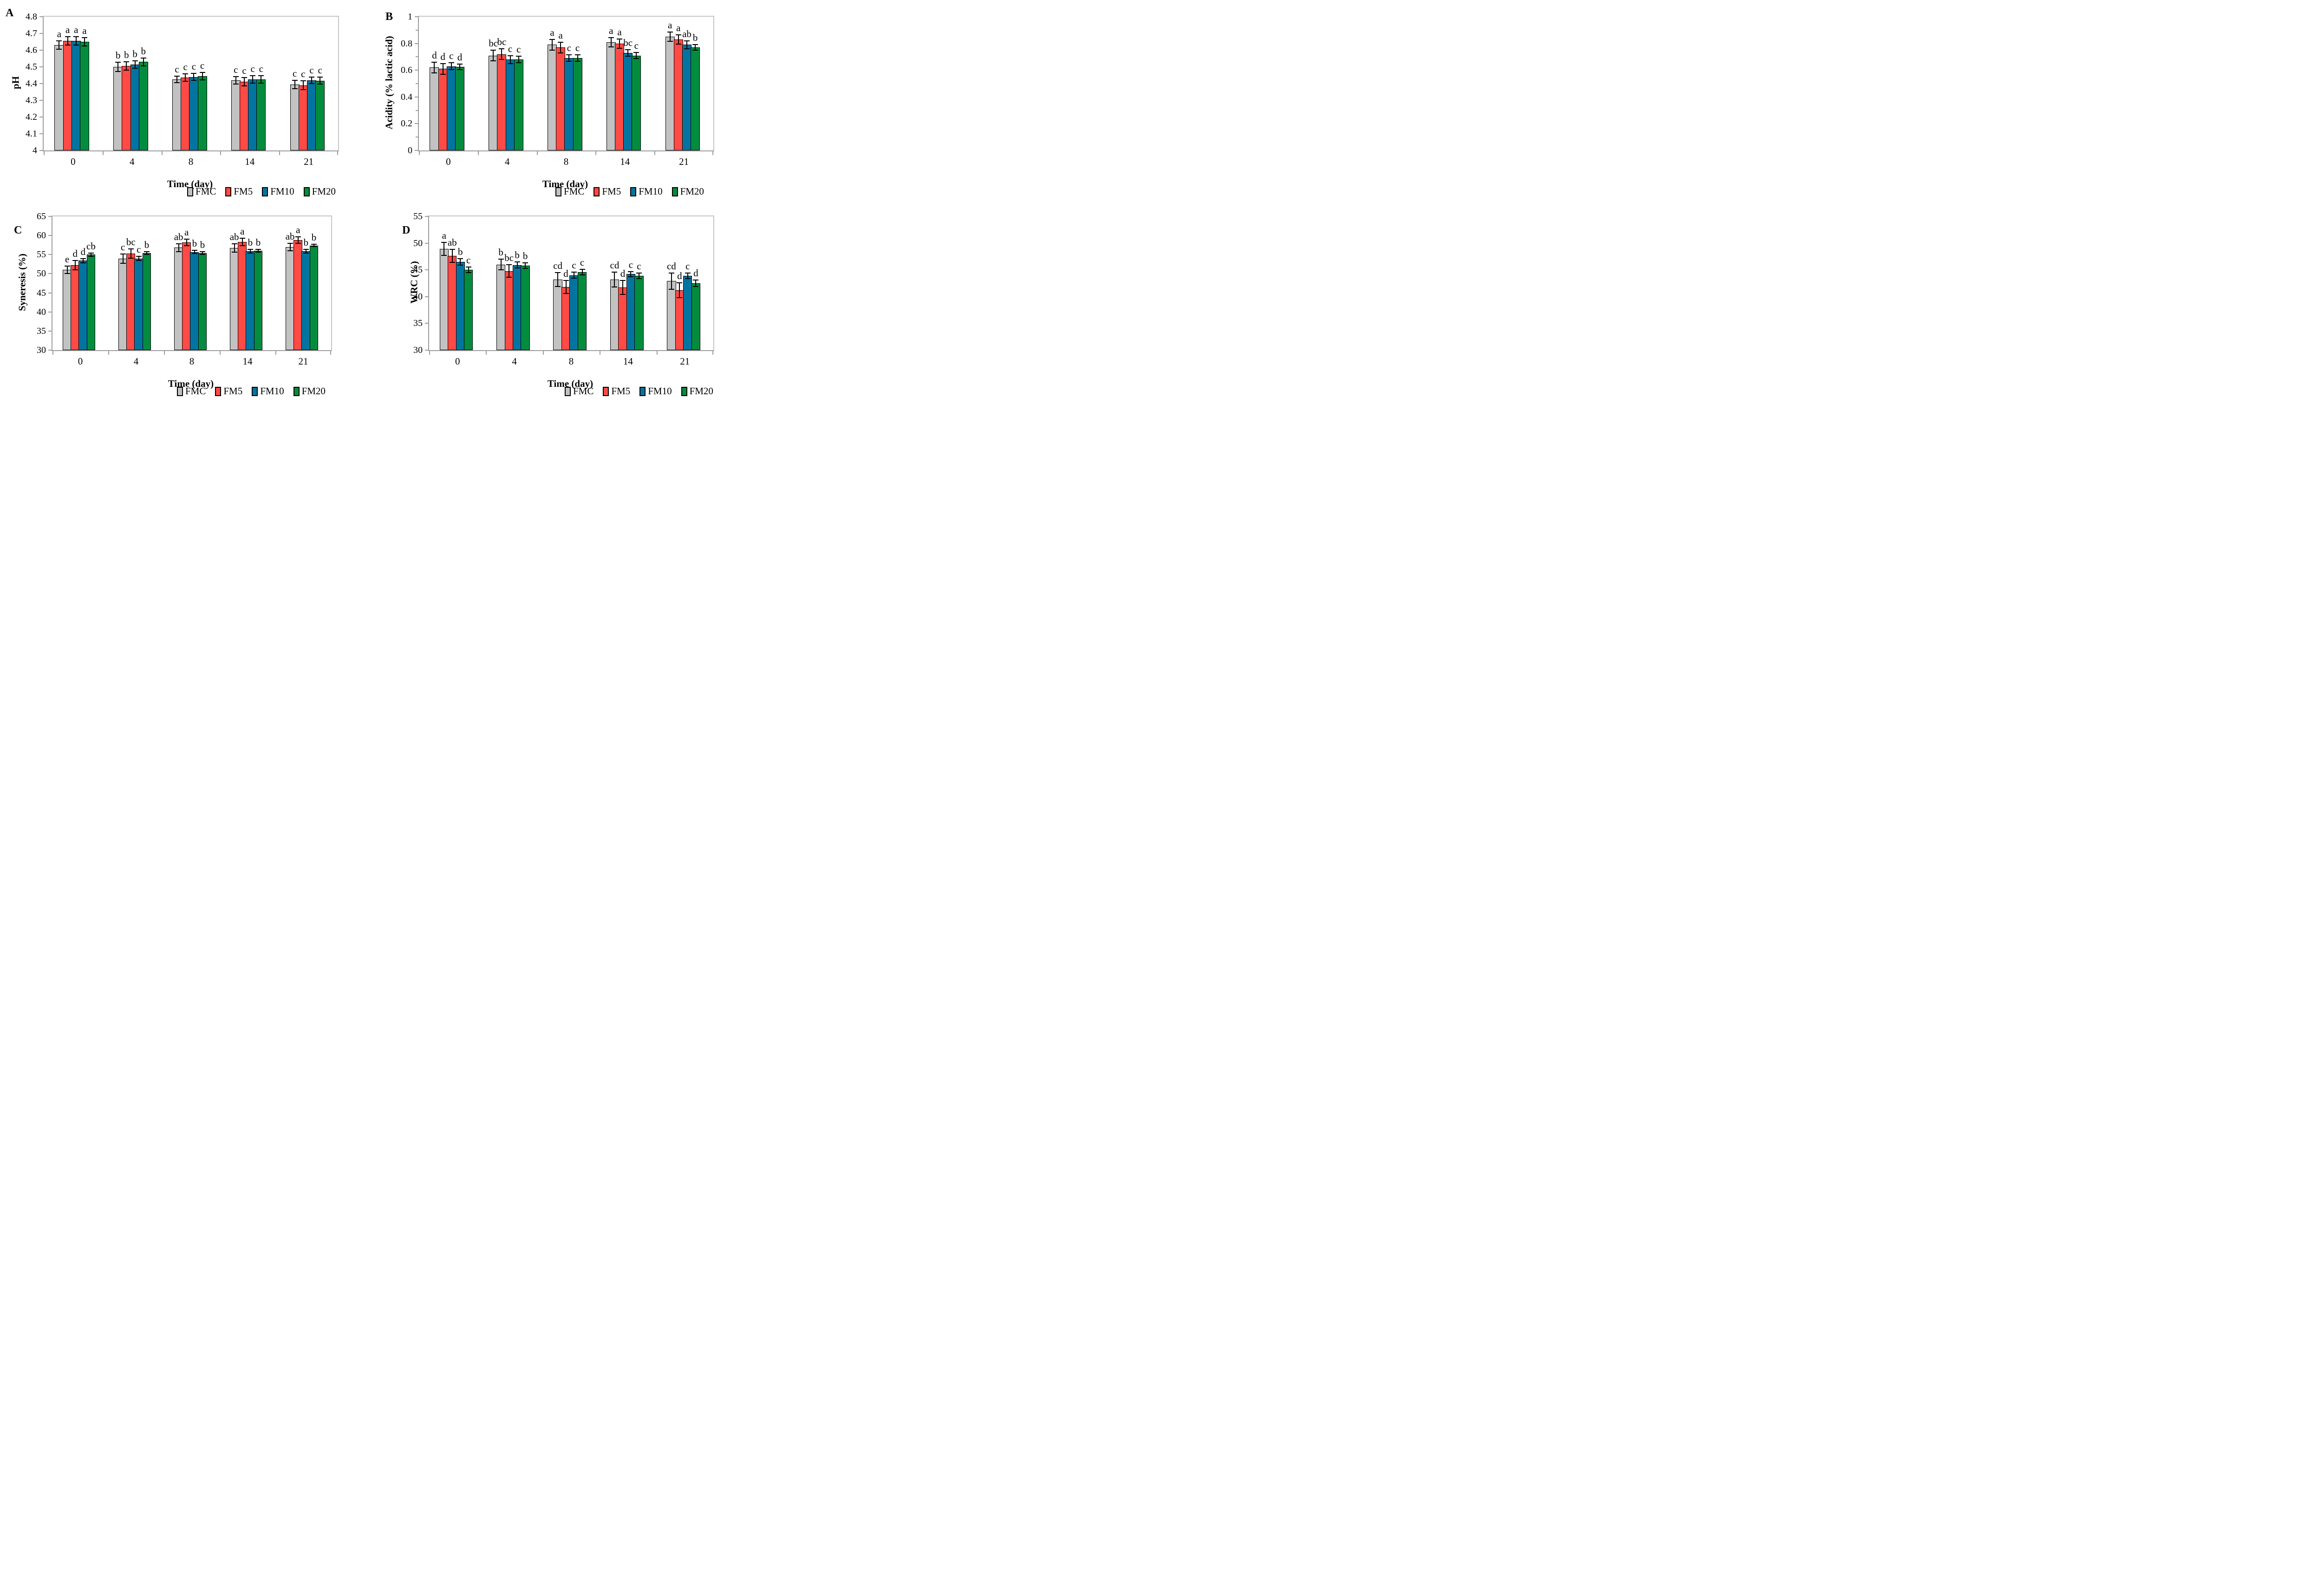 Image resolution: width=2322 pixels, height=1596 pixels. What do you see at coordinates (296, 391) in the screenshot?
I see `legend-swatch-fm20` at bounding box center [296, 391].